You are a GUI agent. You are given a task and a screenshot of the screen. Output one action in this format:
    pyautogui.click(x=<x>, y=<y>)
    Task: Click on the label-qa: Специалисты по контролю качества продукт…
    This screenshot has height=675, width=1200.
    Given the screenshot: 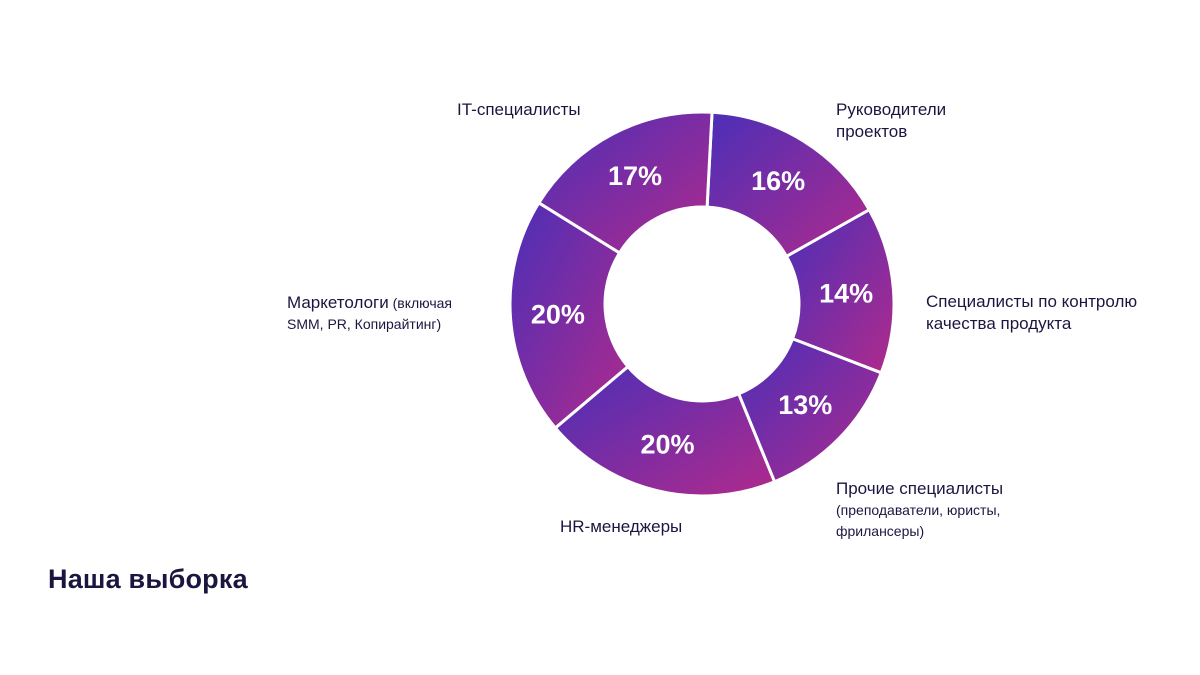 What is the action you would take?
    pyautogui.click(x=1031, y=313)
    